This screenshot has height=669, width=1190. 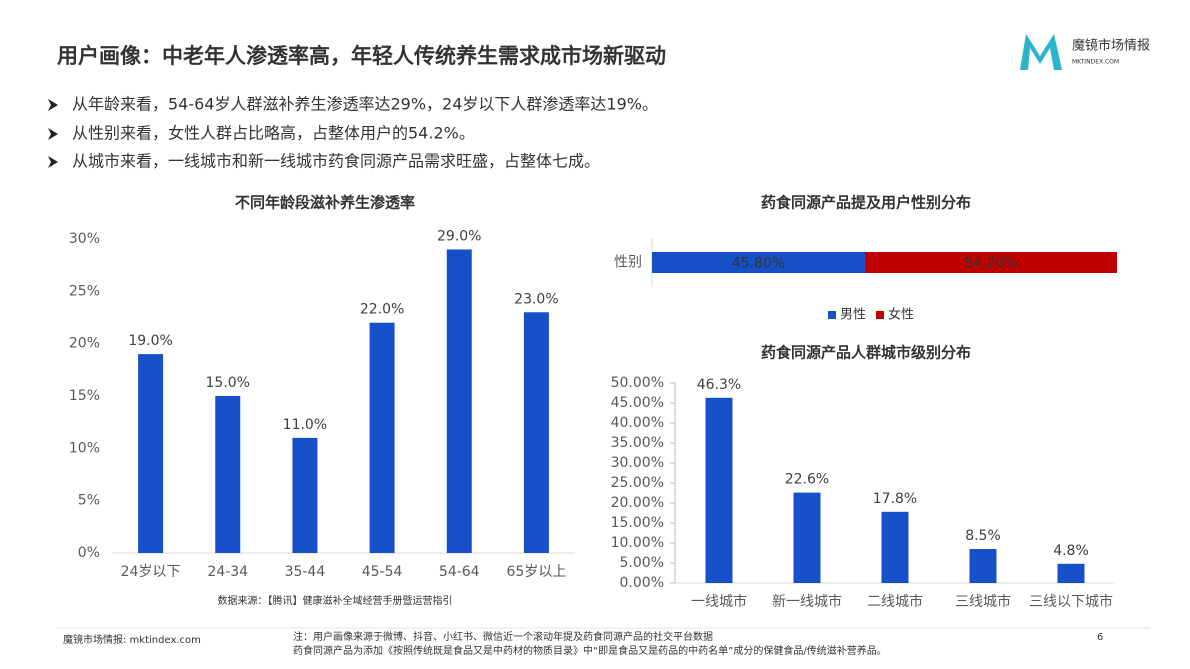 What do you see at coordinates (983, 536) in the screenshot?
I see `value-label: 8.5%` at bounding box center [983, 536].